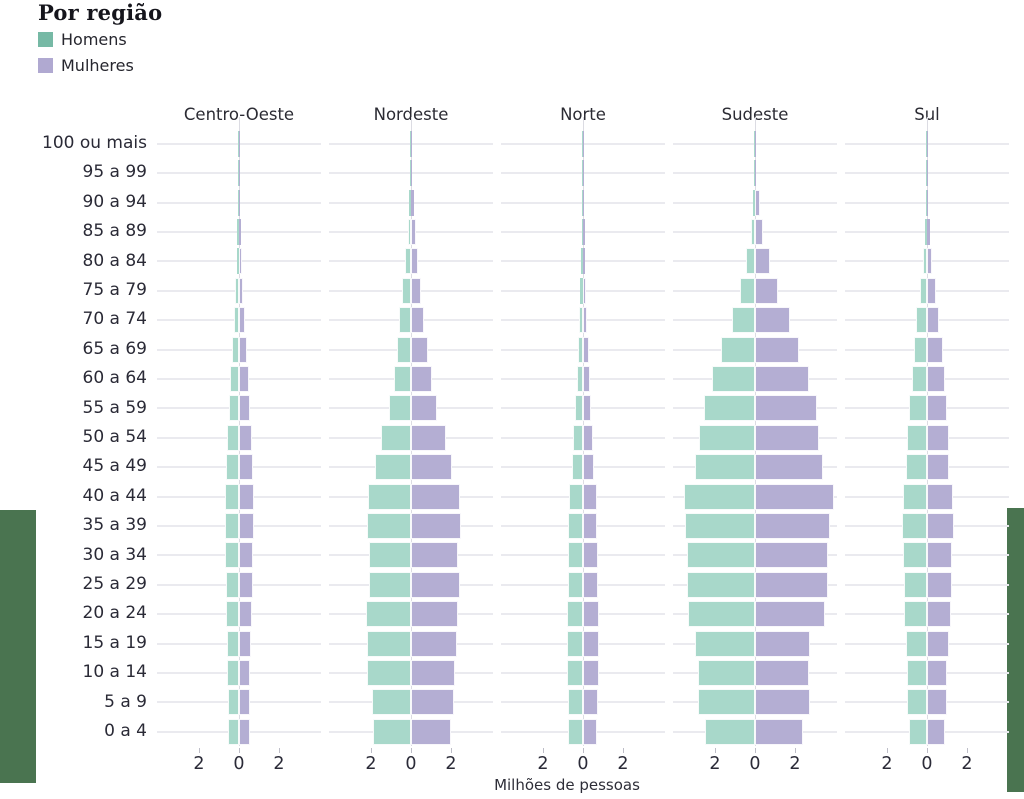 The width and height of the screenshot is (1024, 799). Describe the element at coordinates (239, 447) in the screenshot. I see `facet-centro-oeste: Centro-Oeste 2 0 2` at that location.